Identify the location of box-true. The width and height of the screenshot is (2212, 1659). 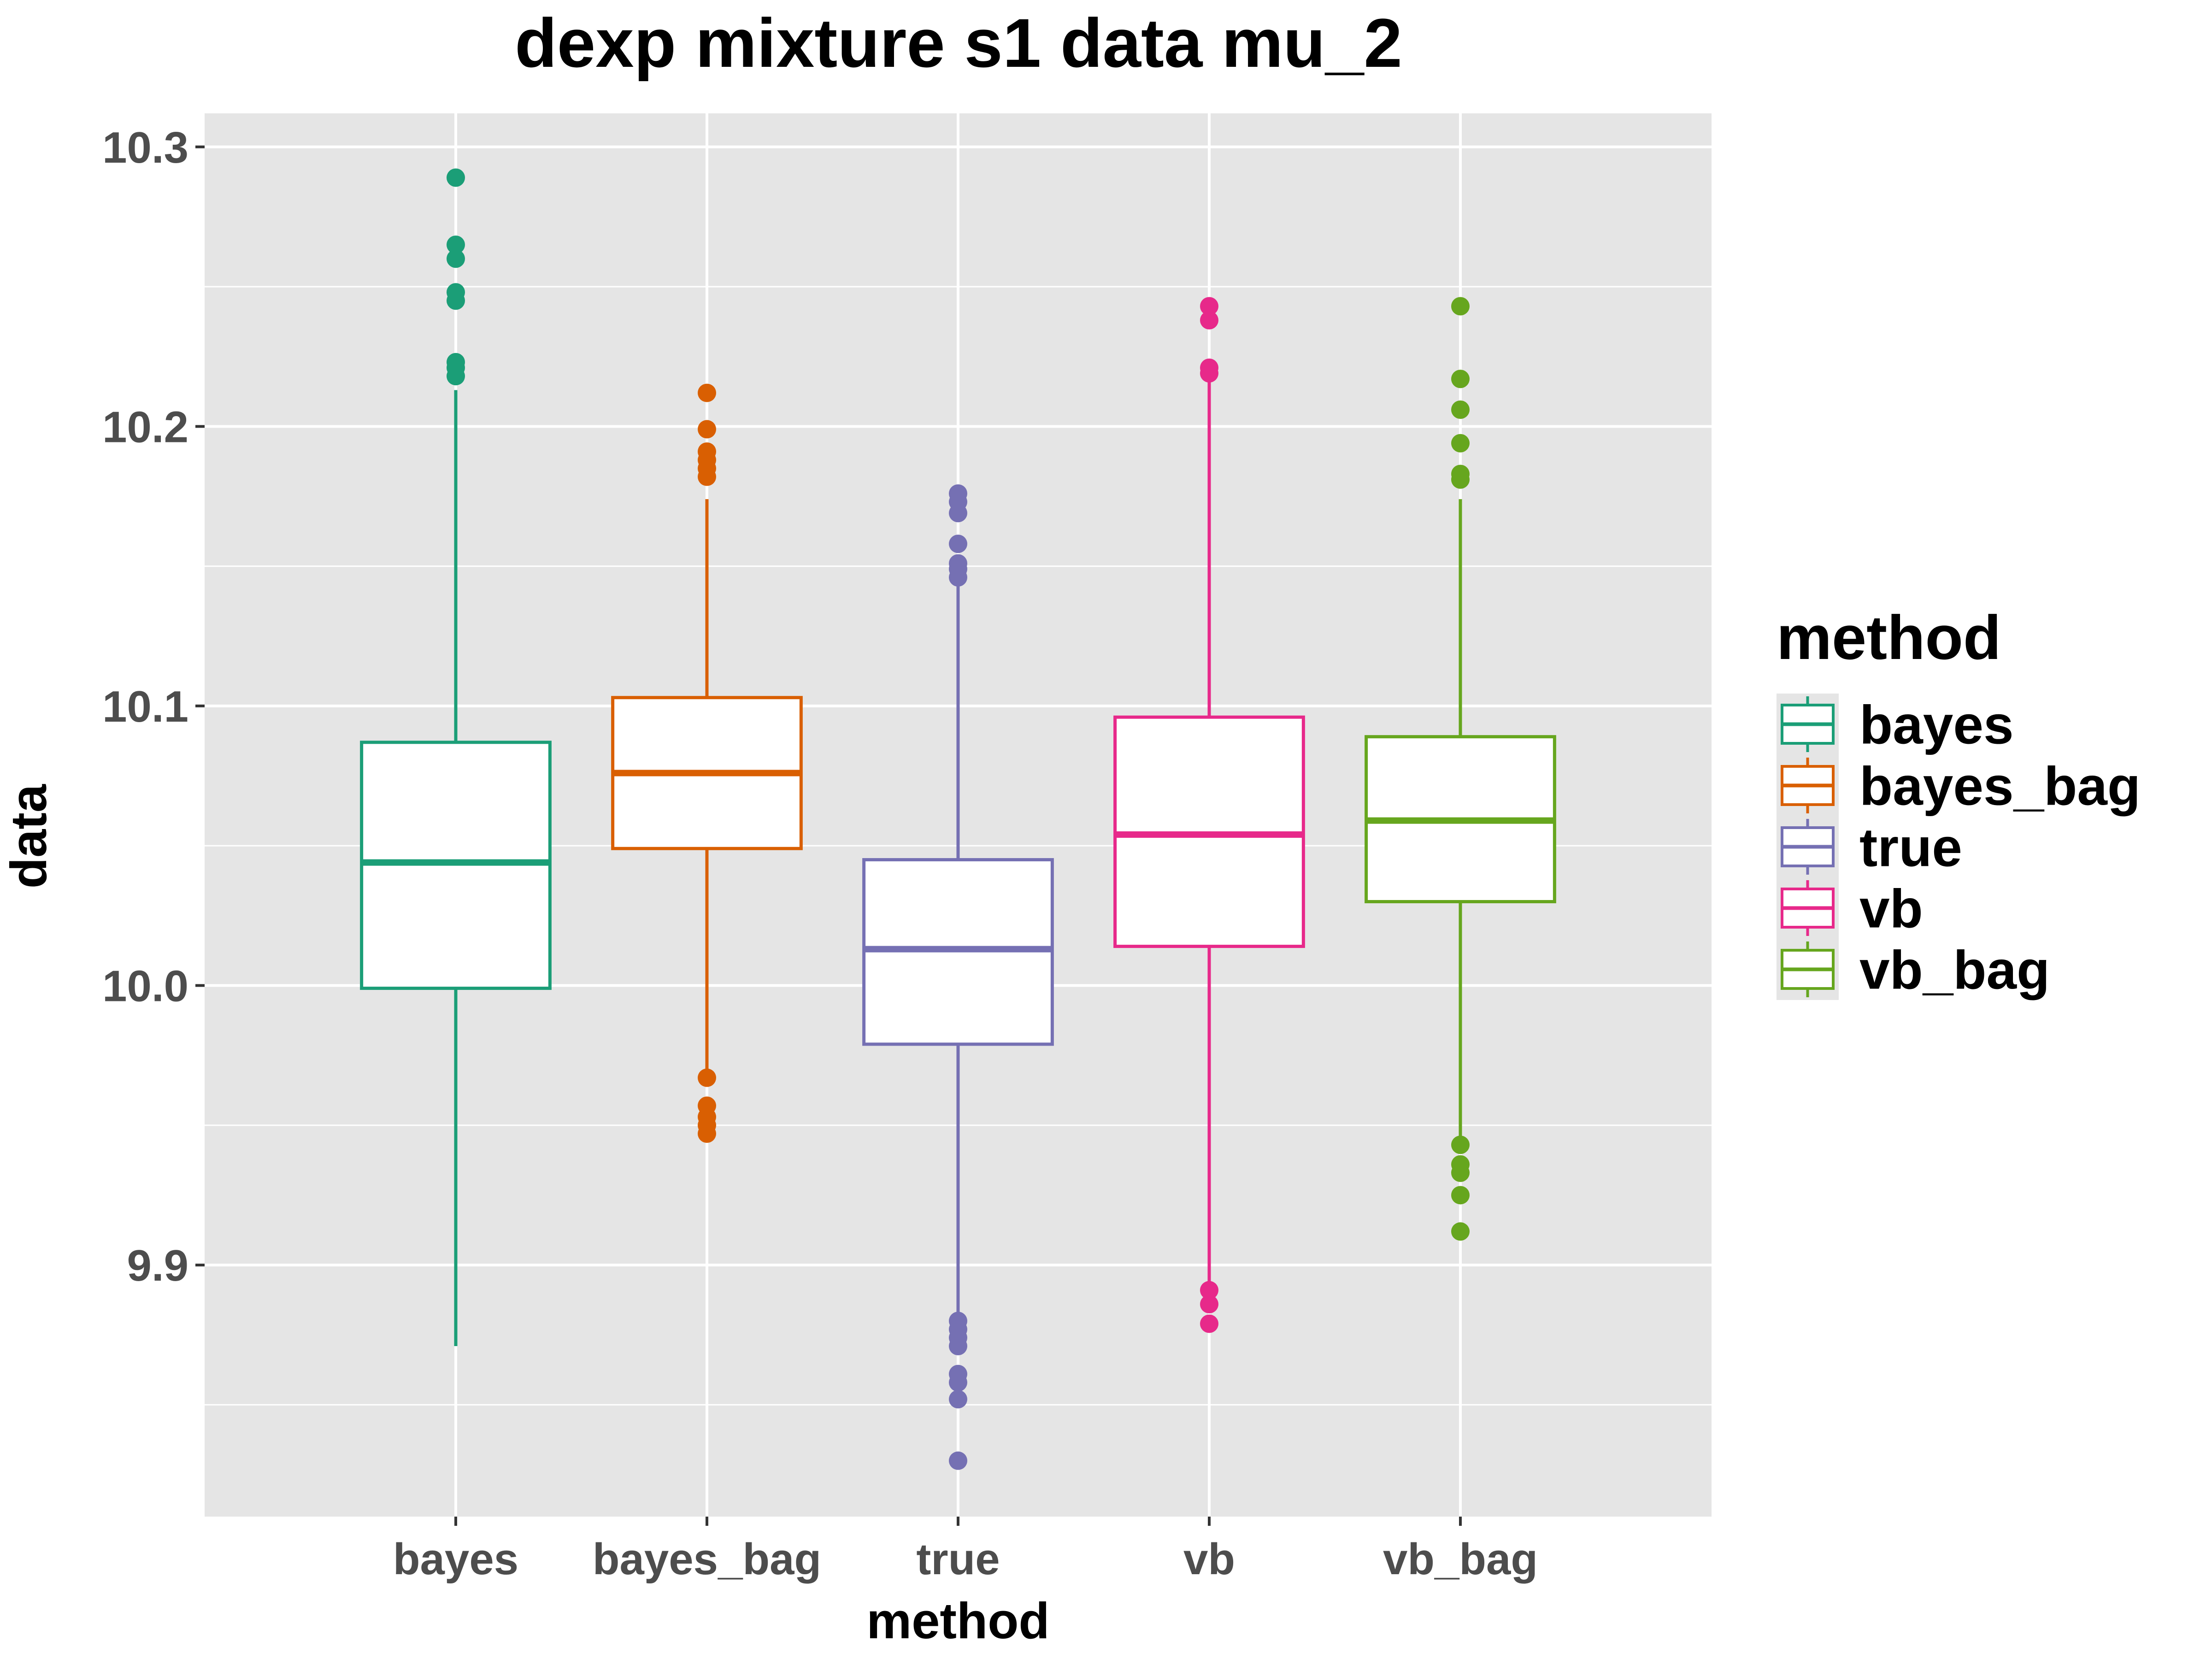
(958, 977).